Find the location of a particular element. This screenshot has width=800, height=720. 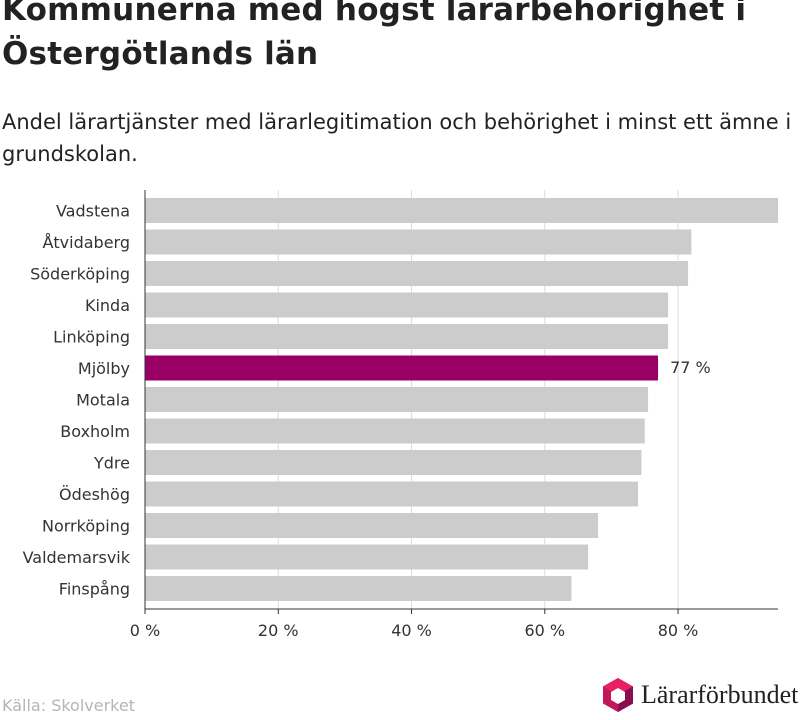

category-label: Söderköping is located at coordinates (80, 274).